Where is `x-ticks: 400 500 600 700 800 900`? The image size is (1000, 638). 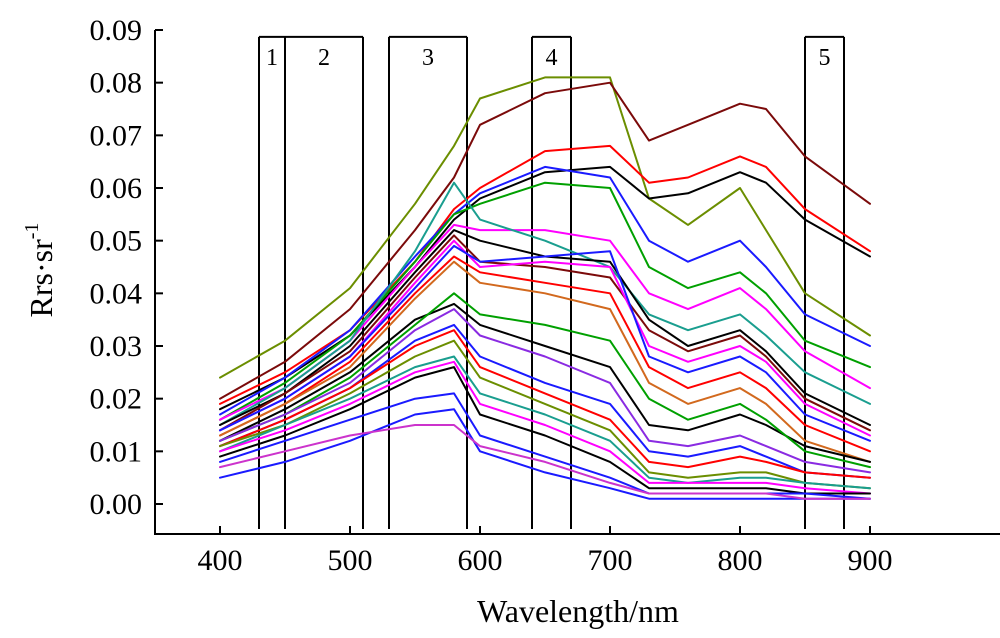
x-ticks: 400 500 600 700 800 900 is located at coordinates (545, 551).